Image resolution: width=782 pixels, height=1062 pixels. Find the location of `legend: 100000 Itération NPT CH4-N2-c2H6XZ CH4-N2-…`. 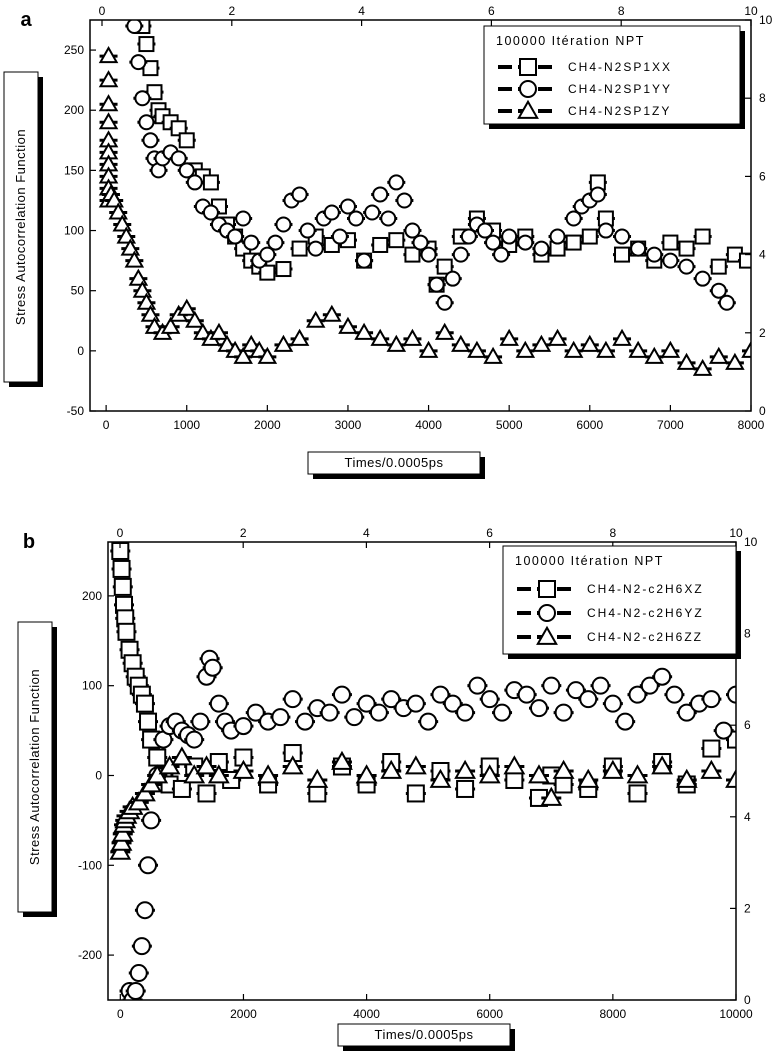

legend: 100000 Itération NPT CH4-N2-c2H6XZ CH4-N2-… is located at coordinates (621, 602).